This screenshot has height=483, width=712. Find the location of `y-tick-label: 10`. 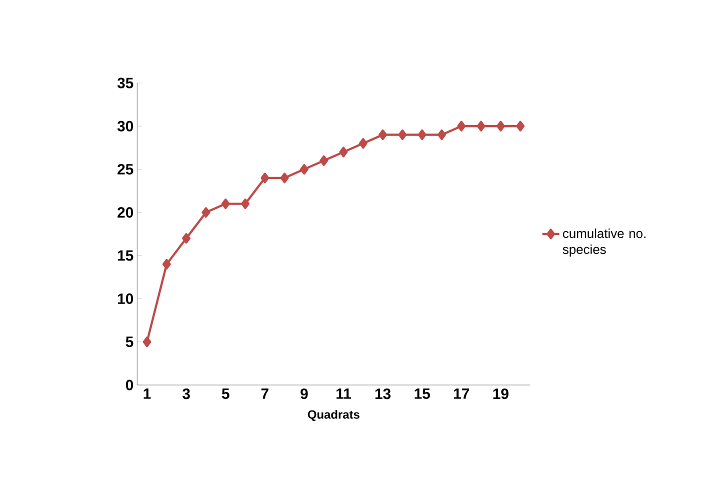

y-tick-label: 10 is located at coordinates (126, 298).